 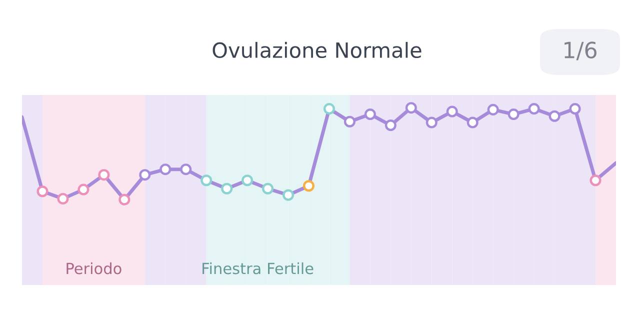 What do you see at coordinates (317, 50) in the screenshot?
I see `chart-title: Ovulazione Normale` at bounding box center [317, 50].